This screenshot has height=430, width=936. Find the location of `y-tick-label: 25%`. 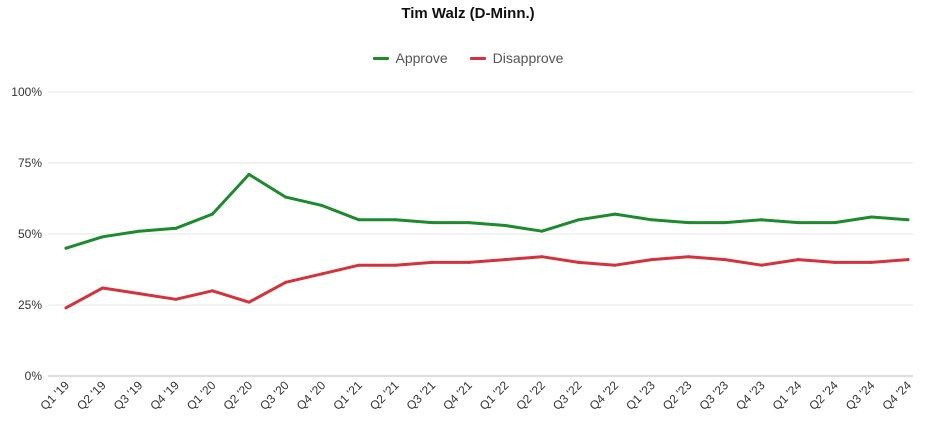

y-tick-label: 25% is located at coordinates (30, 305).